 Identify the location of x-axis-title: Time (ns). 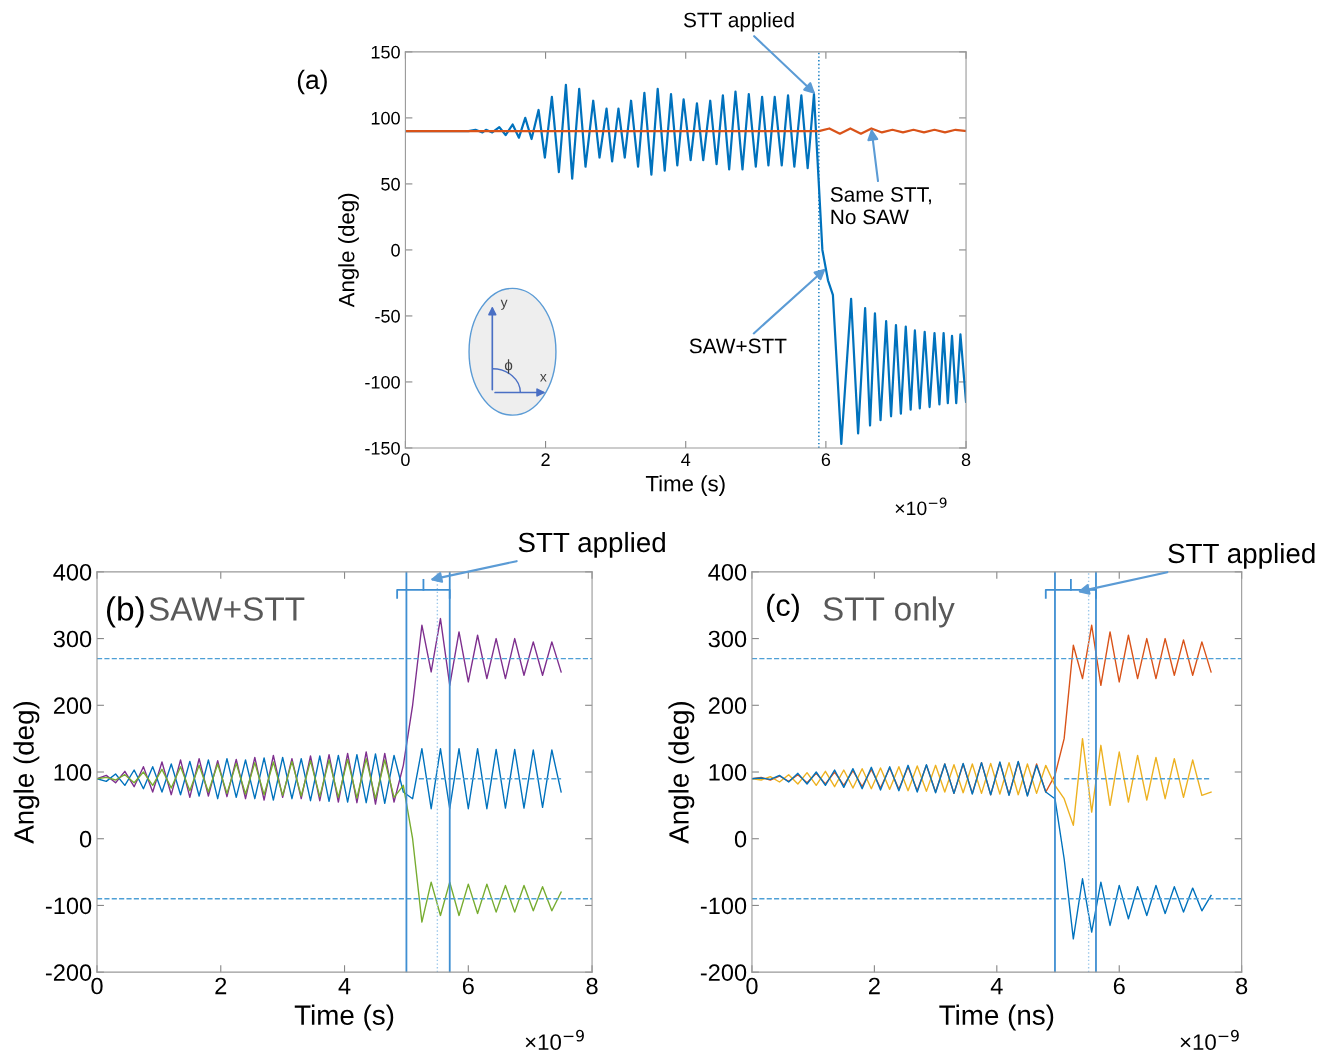
(996, 1017).